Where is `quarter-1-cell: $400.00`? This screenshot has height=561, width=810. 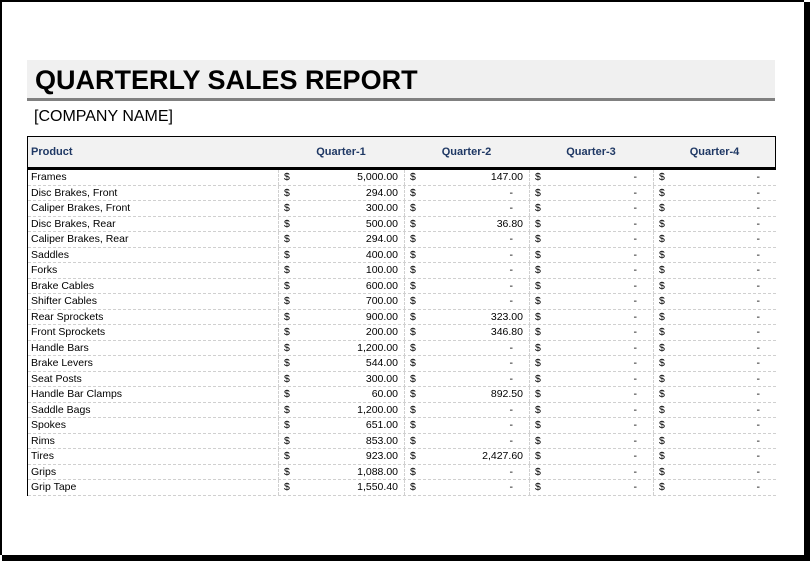
quarter-1-cell: $400.00 is located at coordinates (341, 255).